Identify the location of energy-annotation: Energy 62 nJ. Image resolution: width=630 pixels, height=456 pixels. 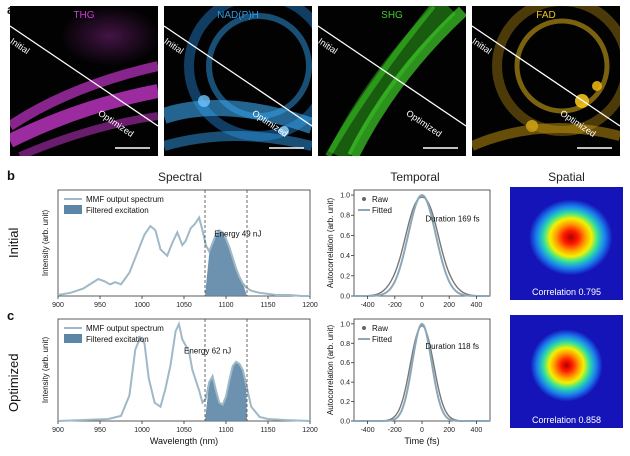
(207, 351).